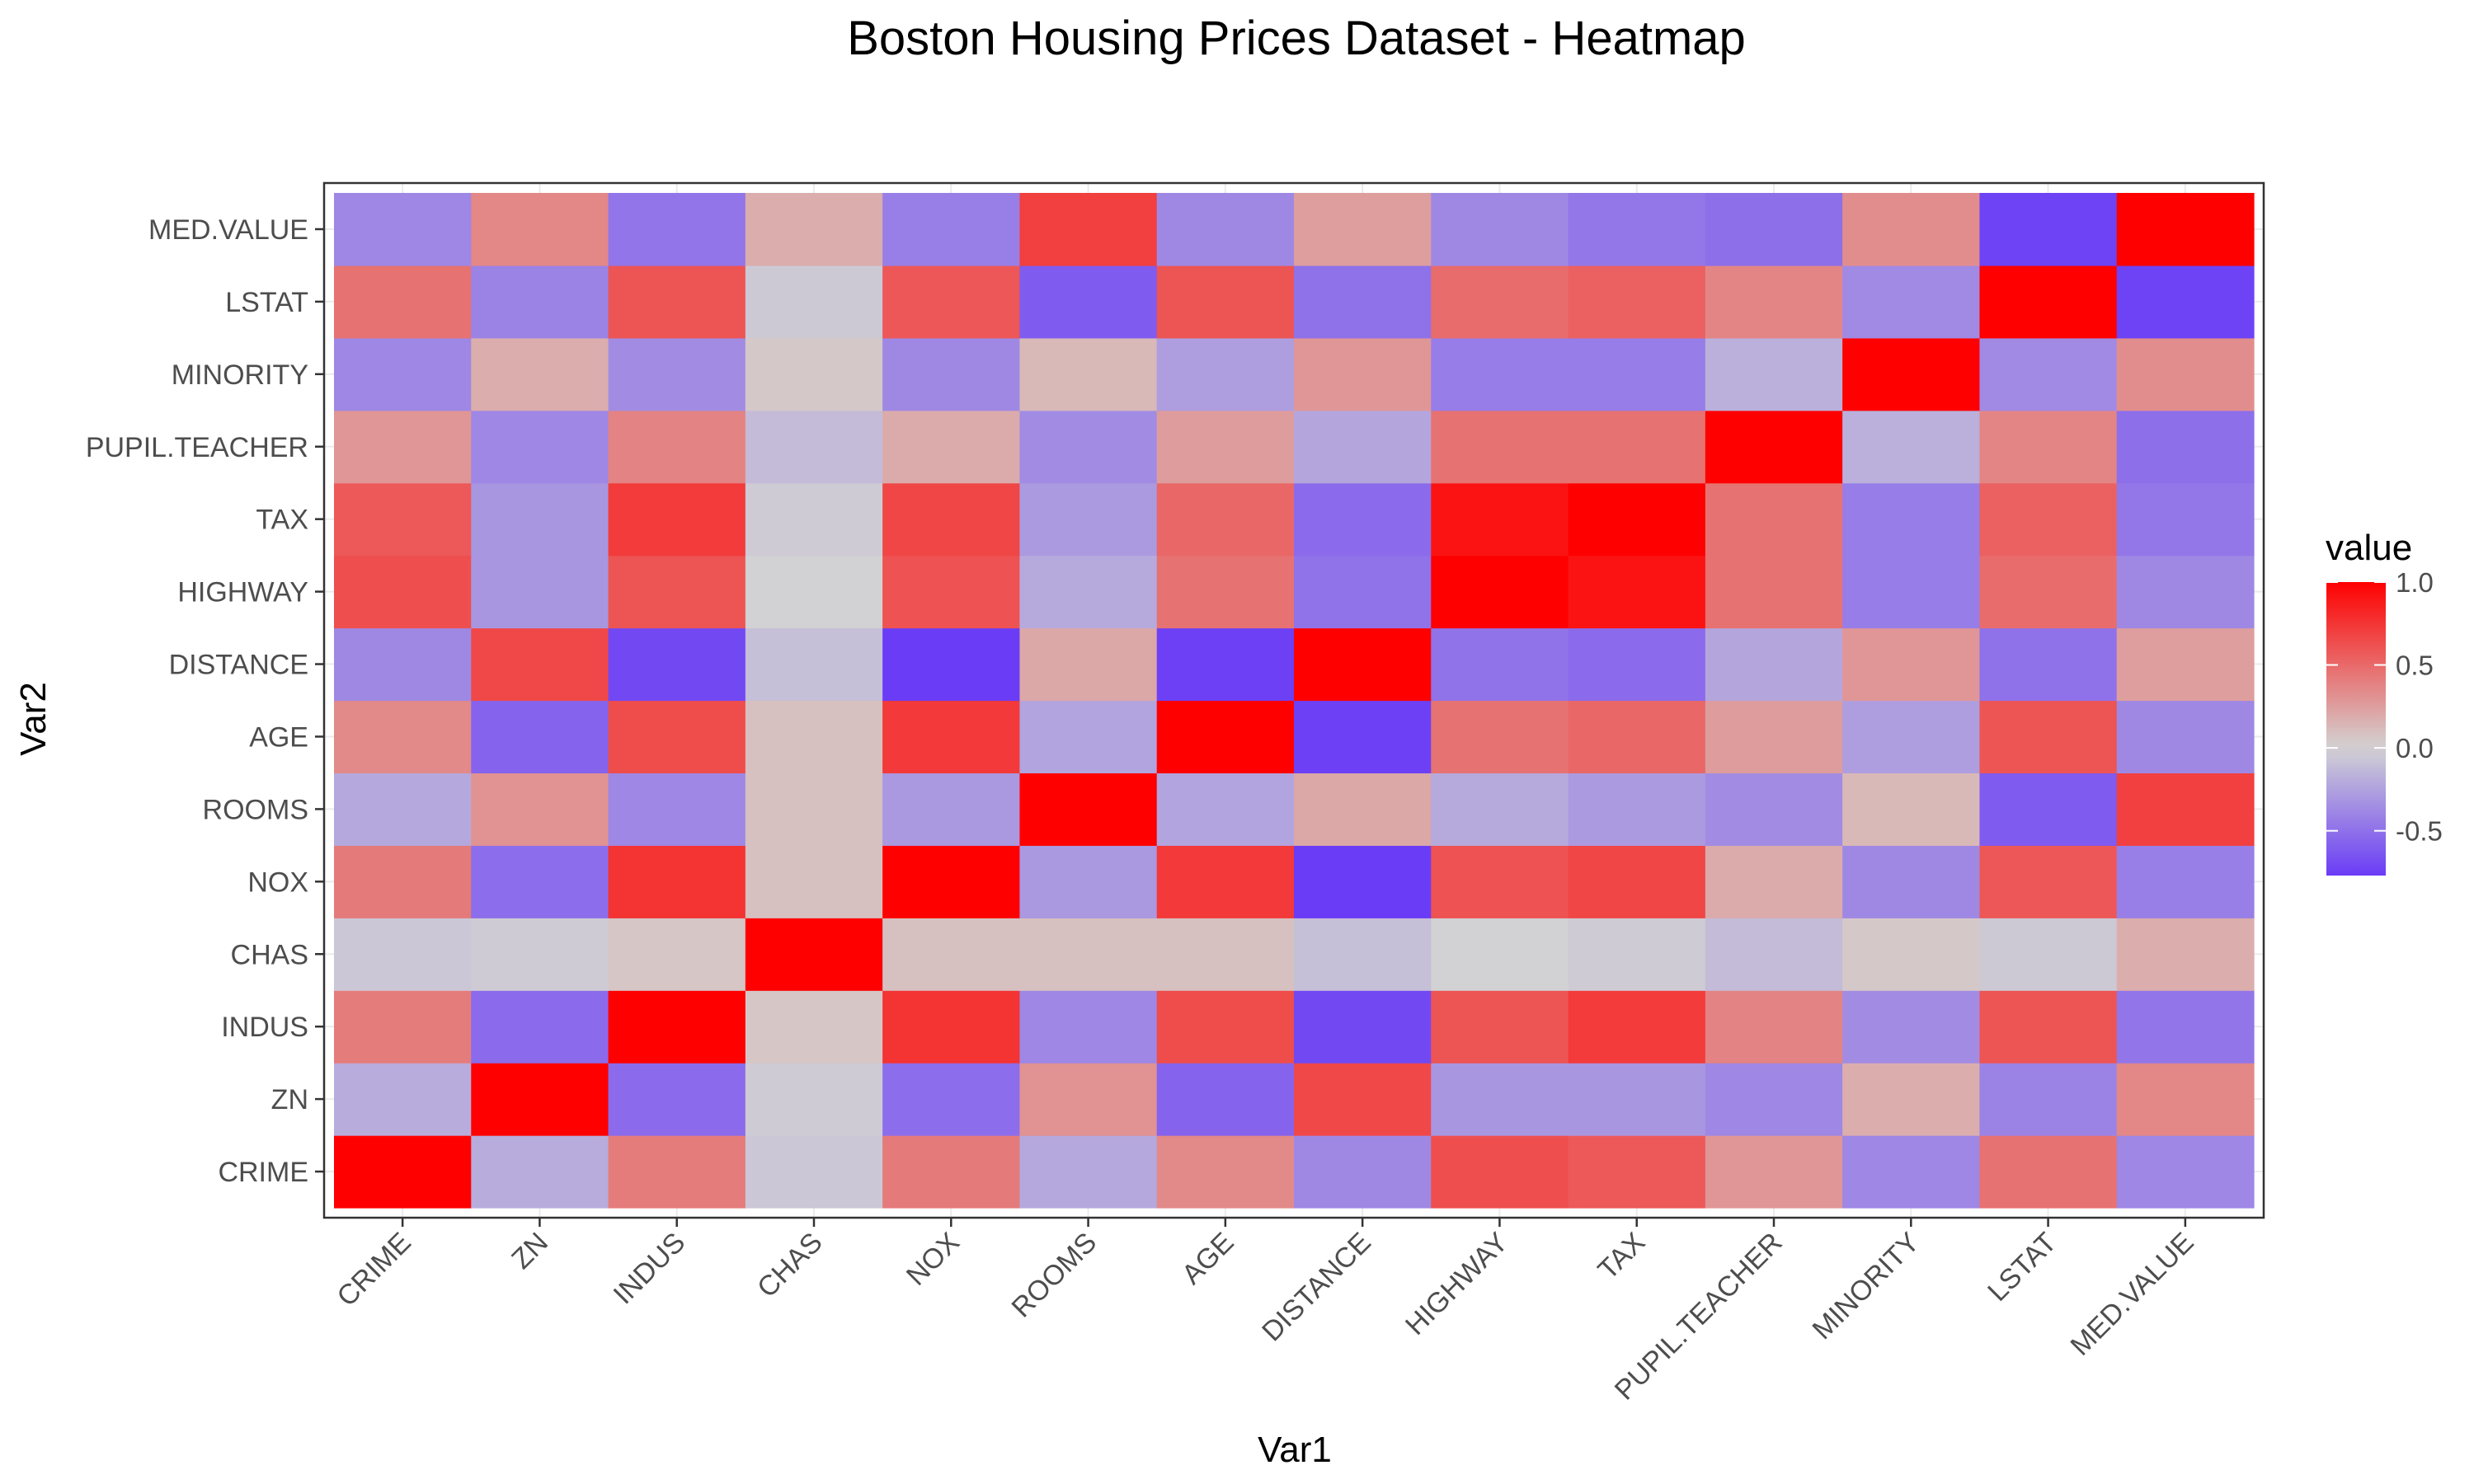 This screenshot has height=1484, width=2474. I want to click on y-tick-label: MED.VALUE, so click(228, 230).